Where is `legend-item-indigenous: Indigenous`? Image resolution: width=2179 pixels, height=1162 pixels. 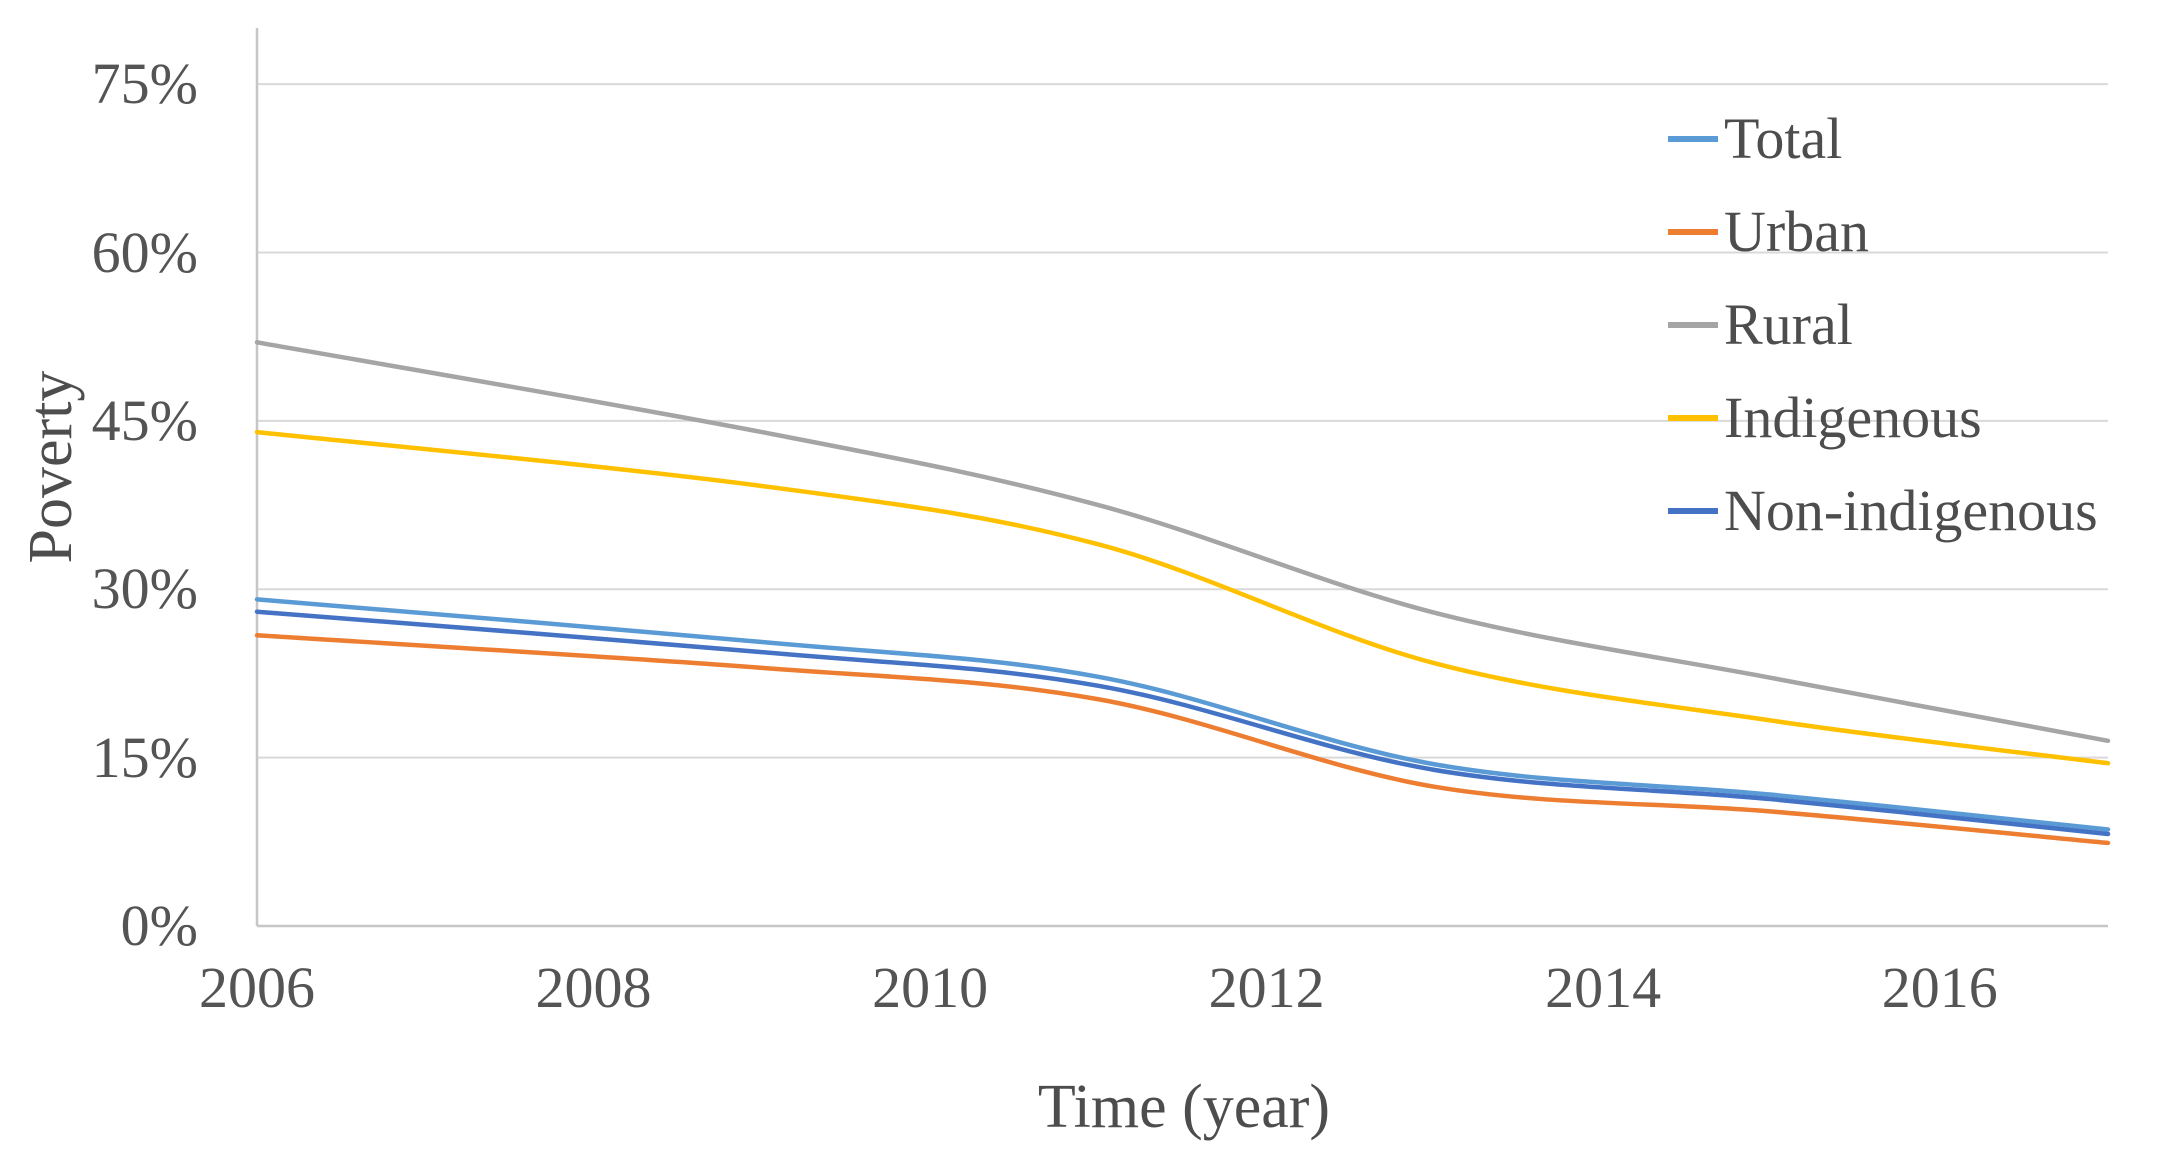
legend-item-indigenous: Indigenous is located at coordinates (1825, 418).